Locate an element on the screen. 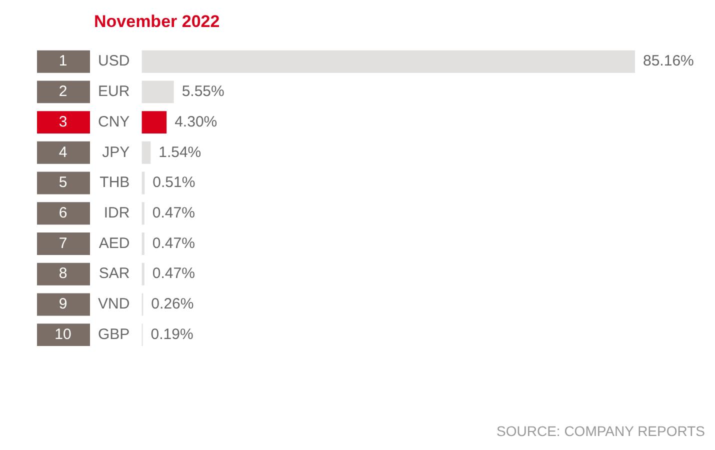 The width and height of the screenshot is (715, 450). text: 3 is located at coordinates (63, 121).